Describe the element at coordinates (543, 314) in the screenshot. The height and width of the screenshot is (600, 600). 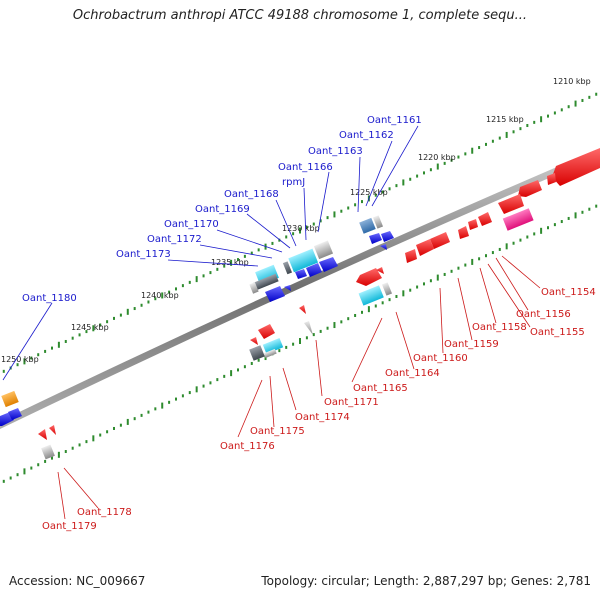
I see `gene-label-reverse: Oant_1156` at that location.